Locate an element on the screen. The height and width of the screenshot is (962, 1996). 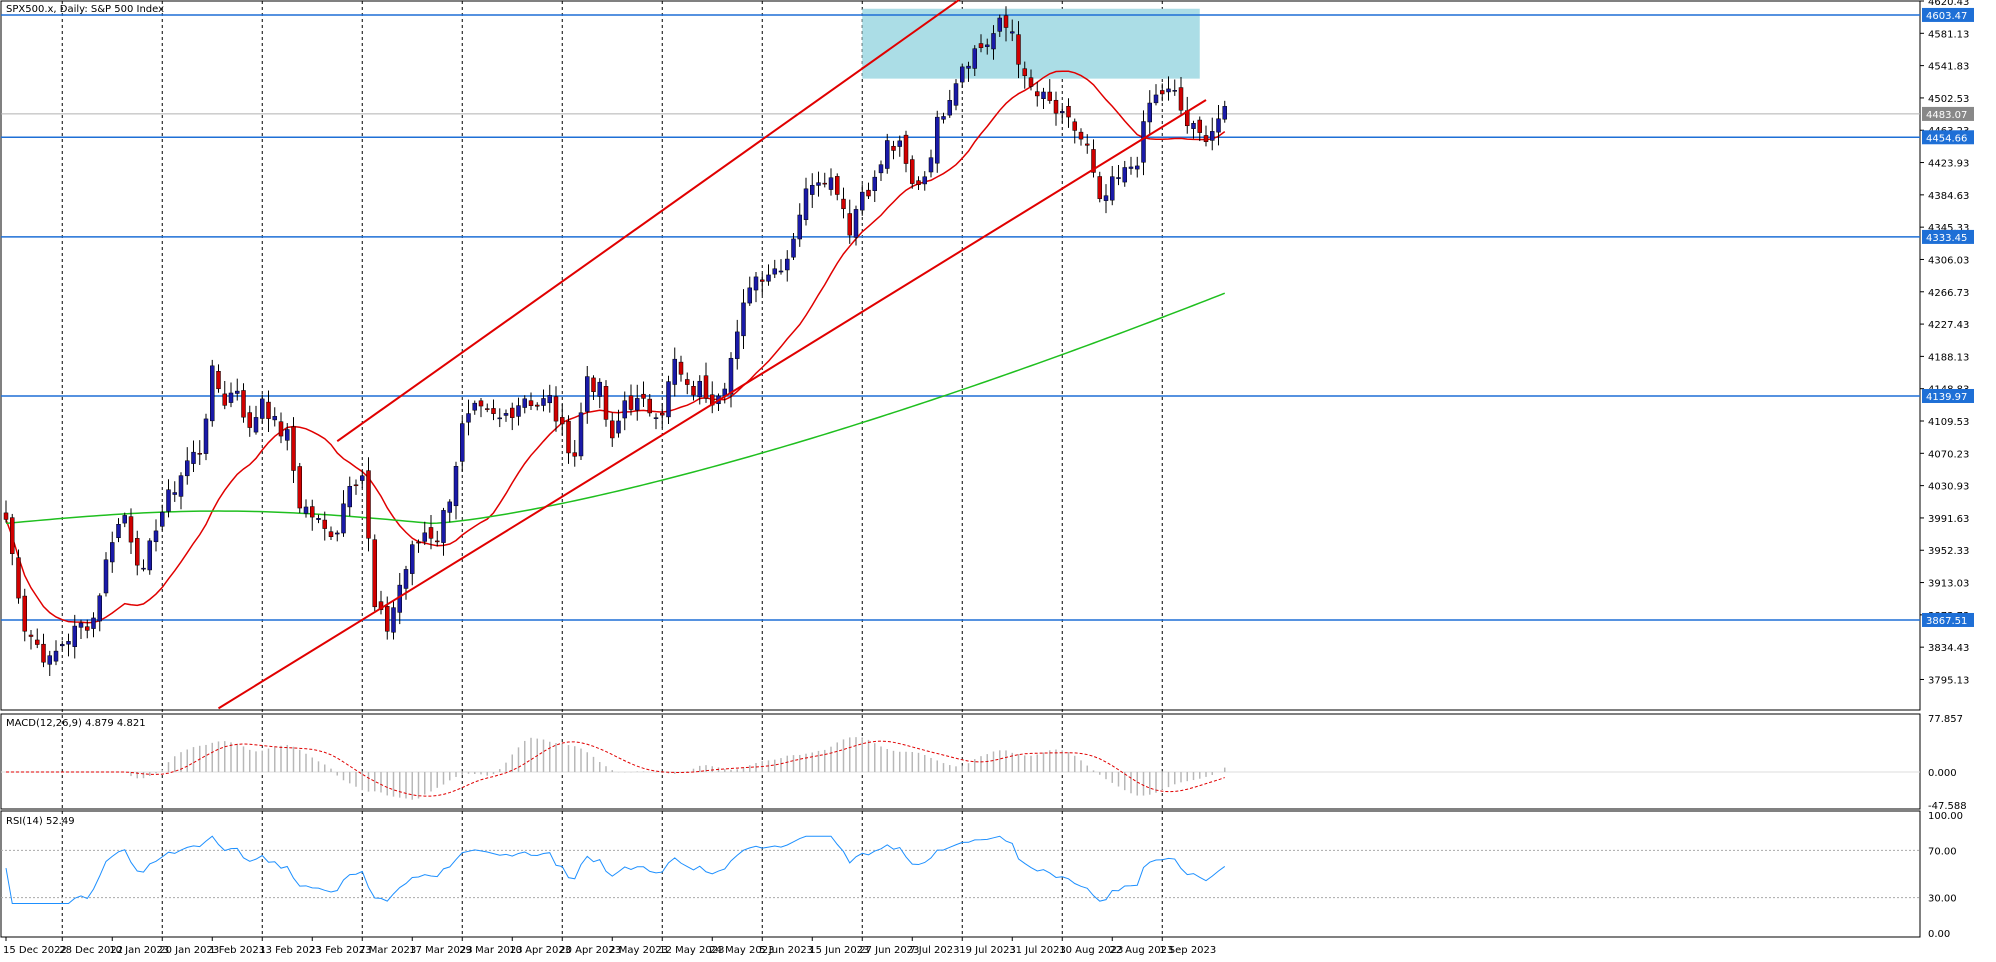
current-price-tag is located at coordinates (1948, 113).